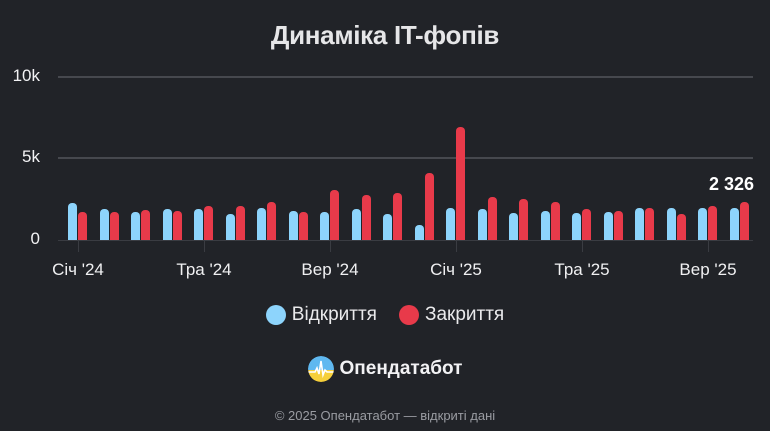 The image size is (770, 431). I want to click on legend-label: Відкриття, so click(334, 314).